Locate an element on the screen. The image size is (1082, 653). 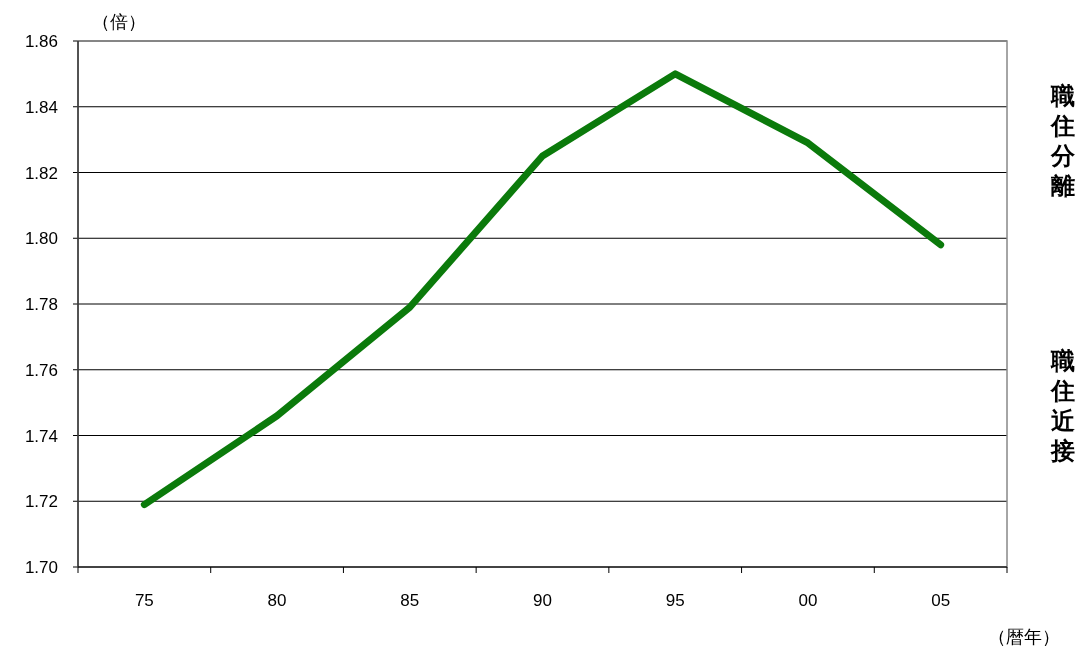
y-tick-label: 1.74 is located at coordinates (41, 436).